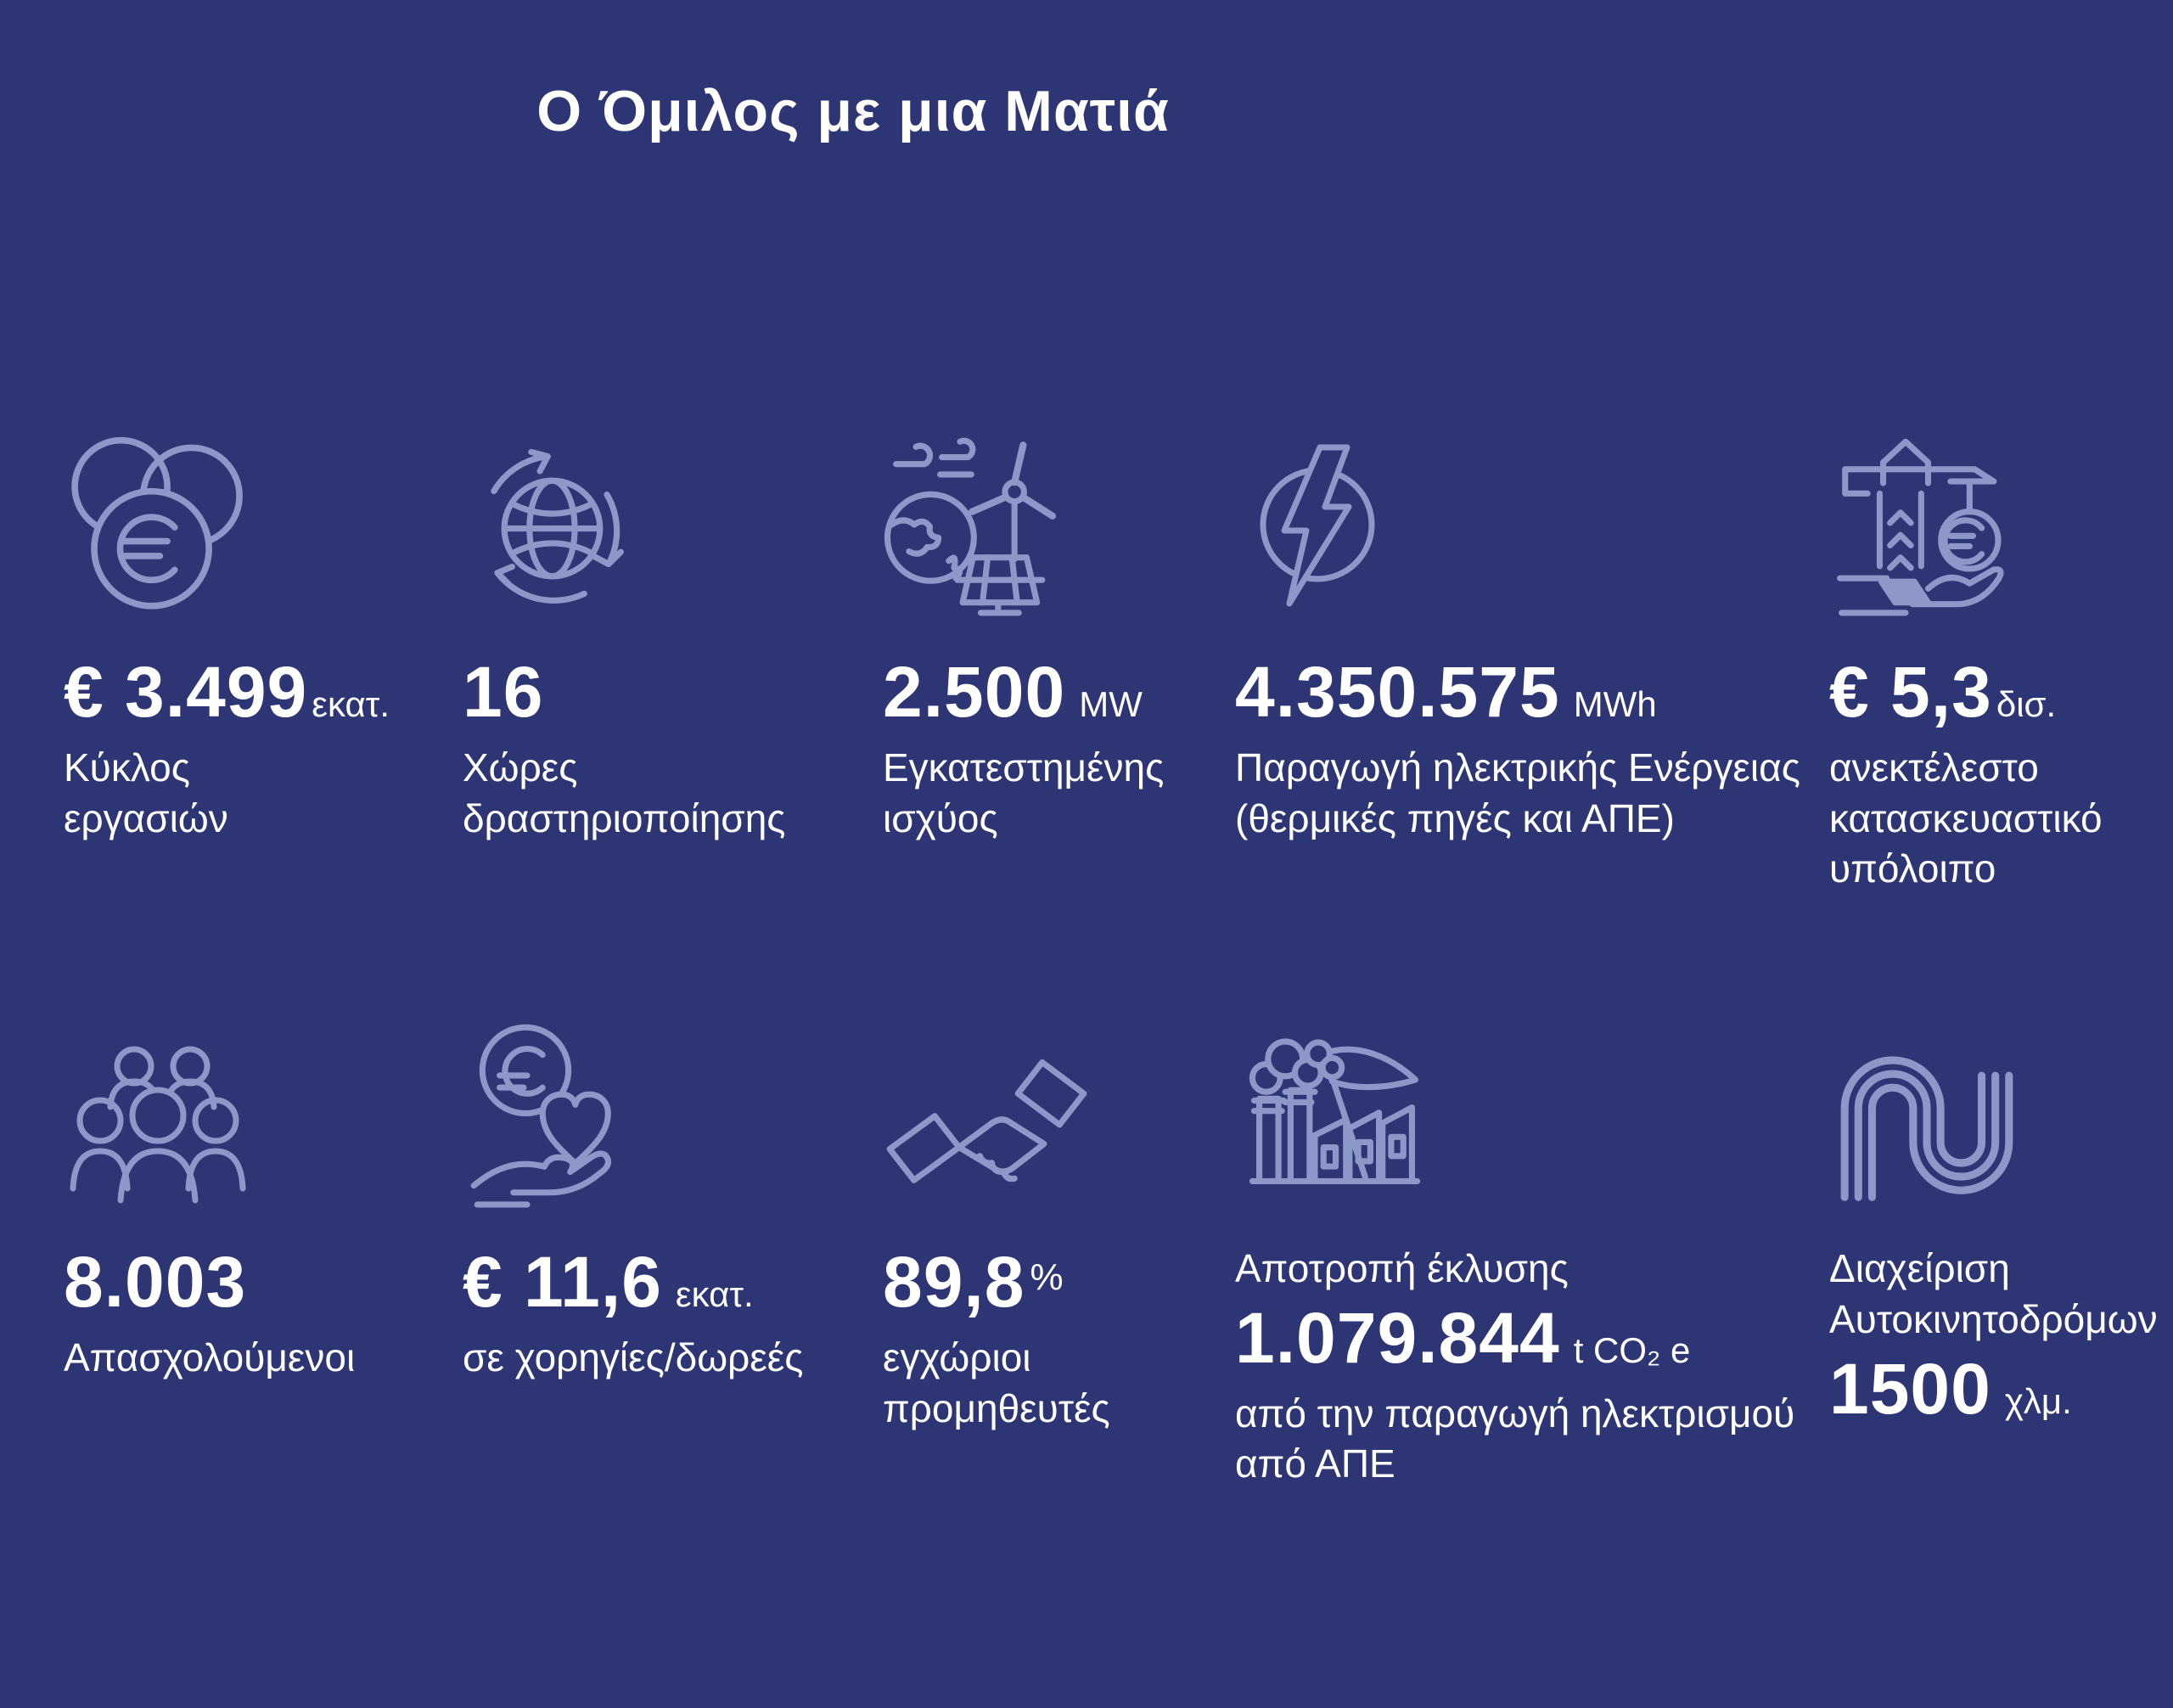 The image size is (2173, 1708). What do you see at coordinates (2038, 1400) in the screenshot?
I see `stat-unit: χλμ.` at bounding box center [2038, 1400].